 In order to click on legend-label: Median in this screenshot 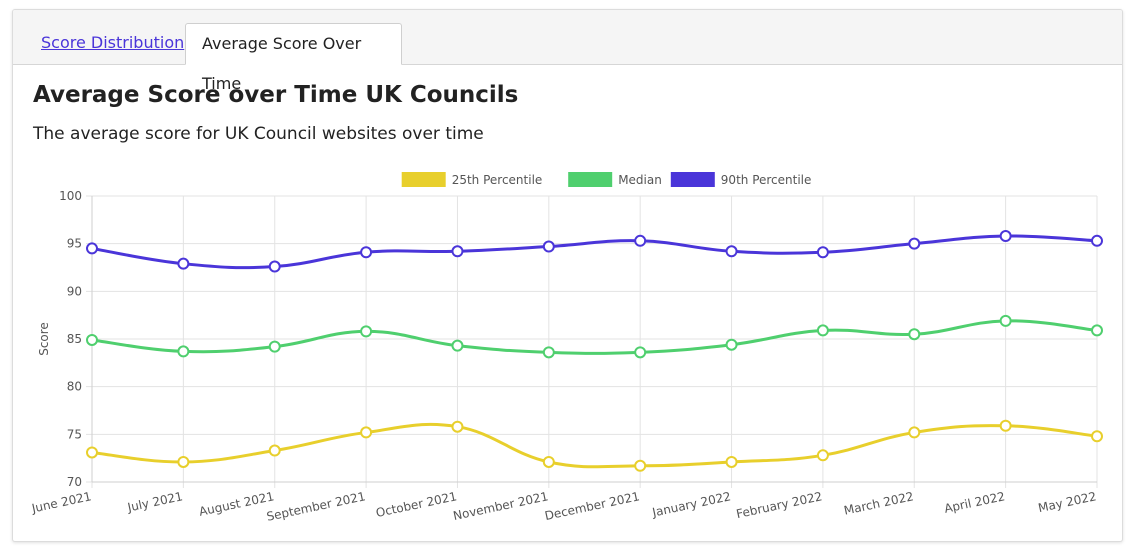, I will do `click(640, 180)`.